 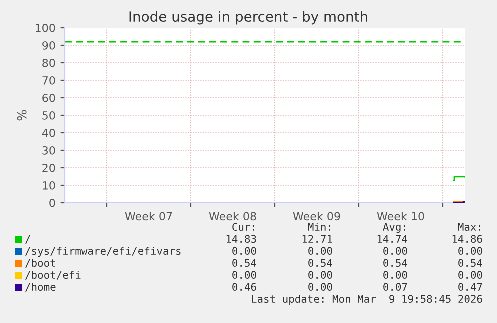 What do you see at coordinates (49, 168) in the screenshot?
I see `y-tick-label: 20` at bounding box center [49, 168].